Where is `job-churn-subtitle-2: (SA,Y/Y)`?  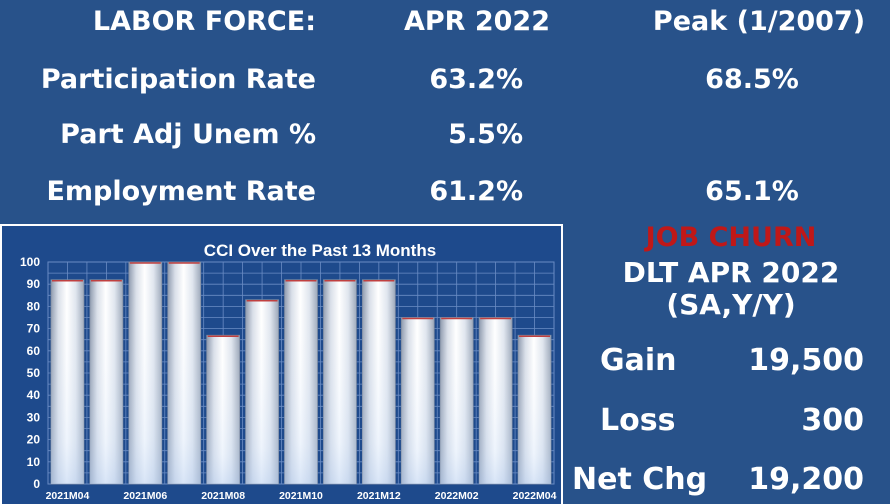 job-churn-subtitle-2: (SA,Y/Y) is located at coordinates (731, 304).